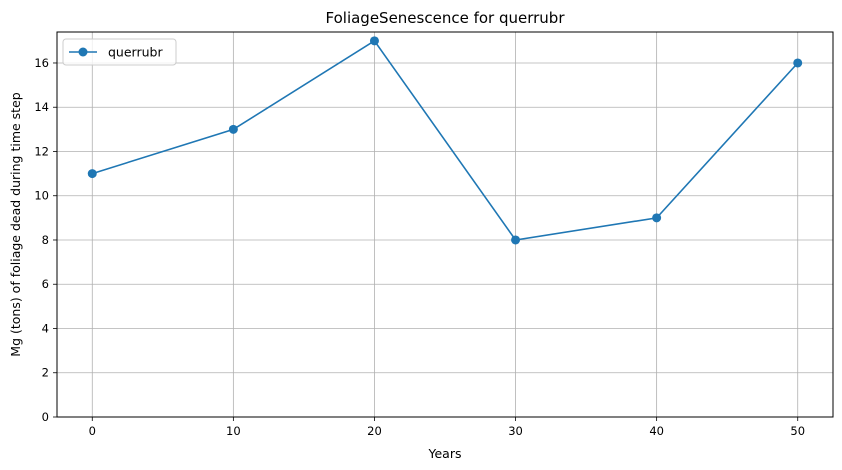 The image size is (842, 470). Describe the element at coordinates (83, 52) in the screenshot. I see `legend-marker` at that location.